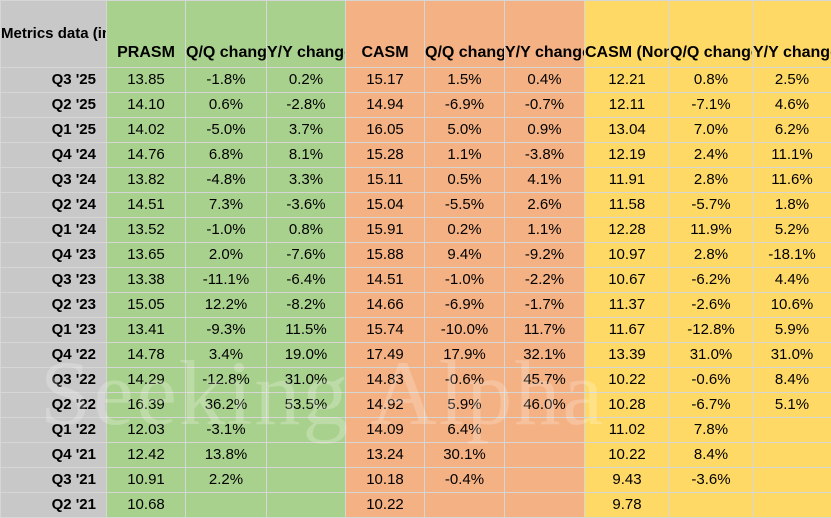 The width and height of the screenshot is (831, 518). Describe the element at coordinates (146, 505) in the screenshot. I see `cell-prasm: 10.68` at that location.